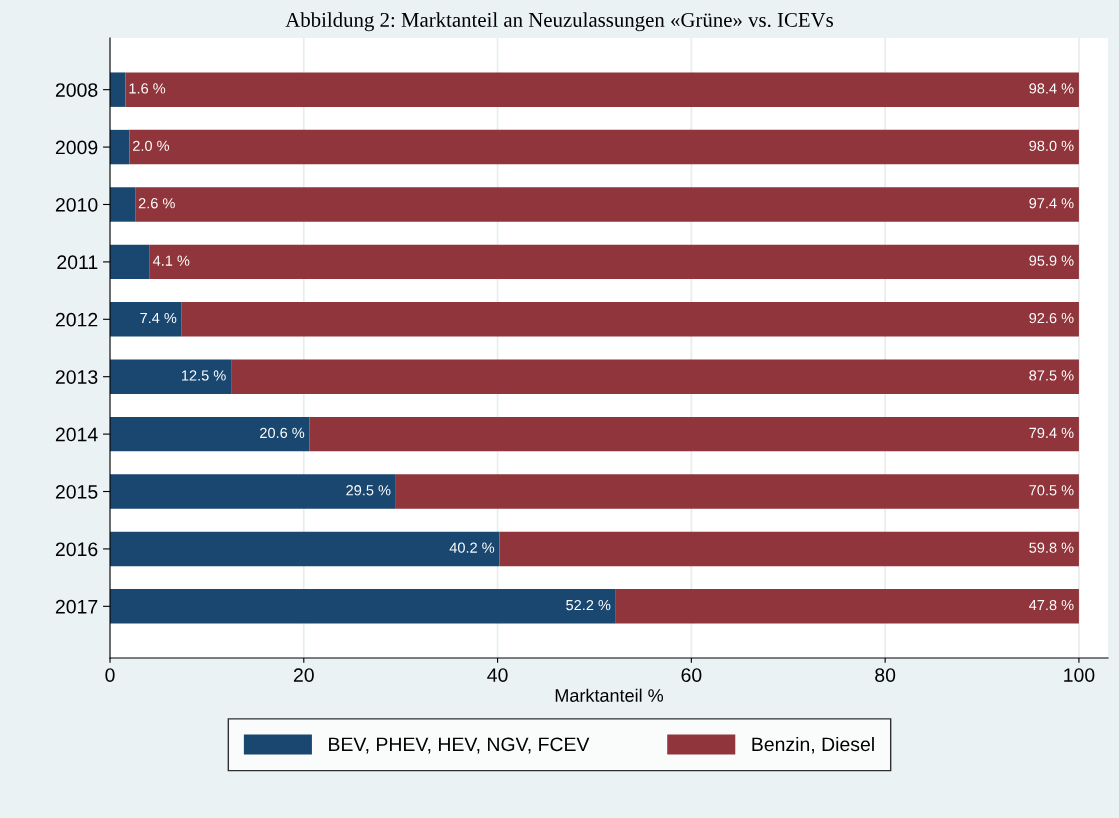 This screenshot has height=818, width=1119. I want to click on data-label: 1.6 %, so click(147, 88).